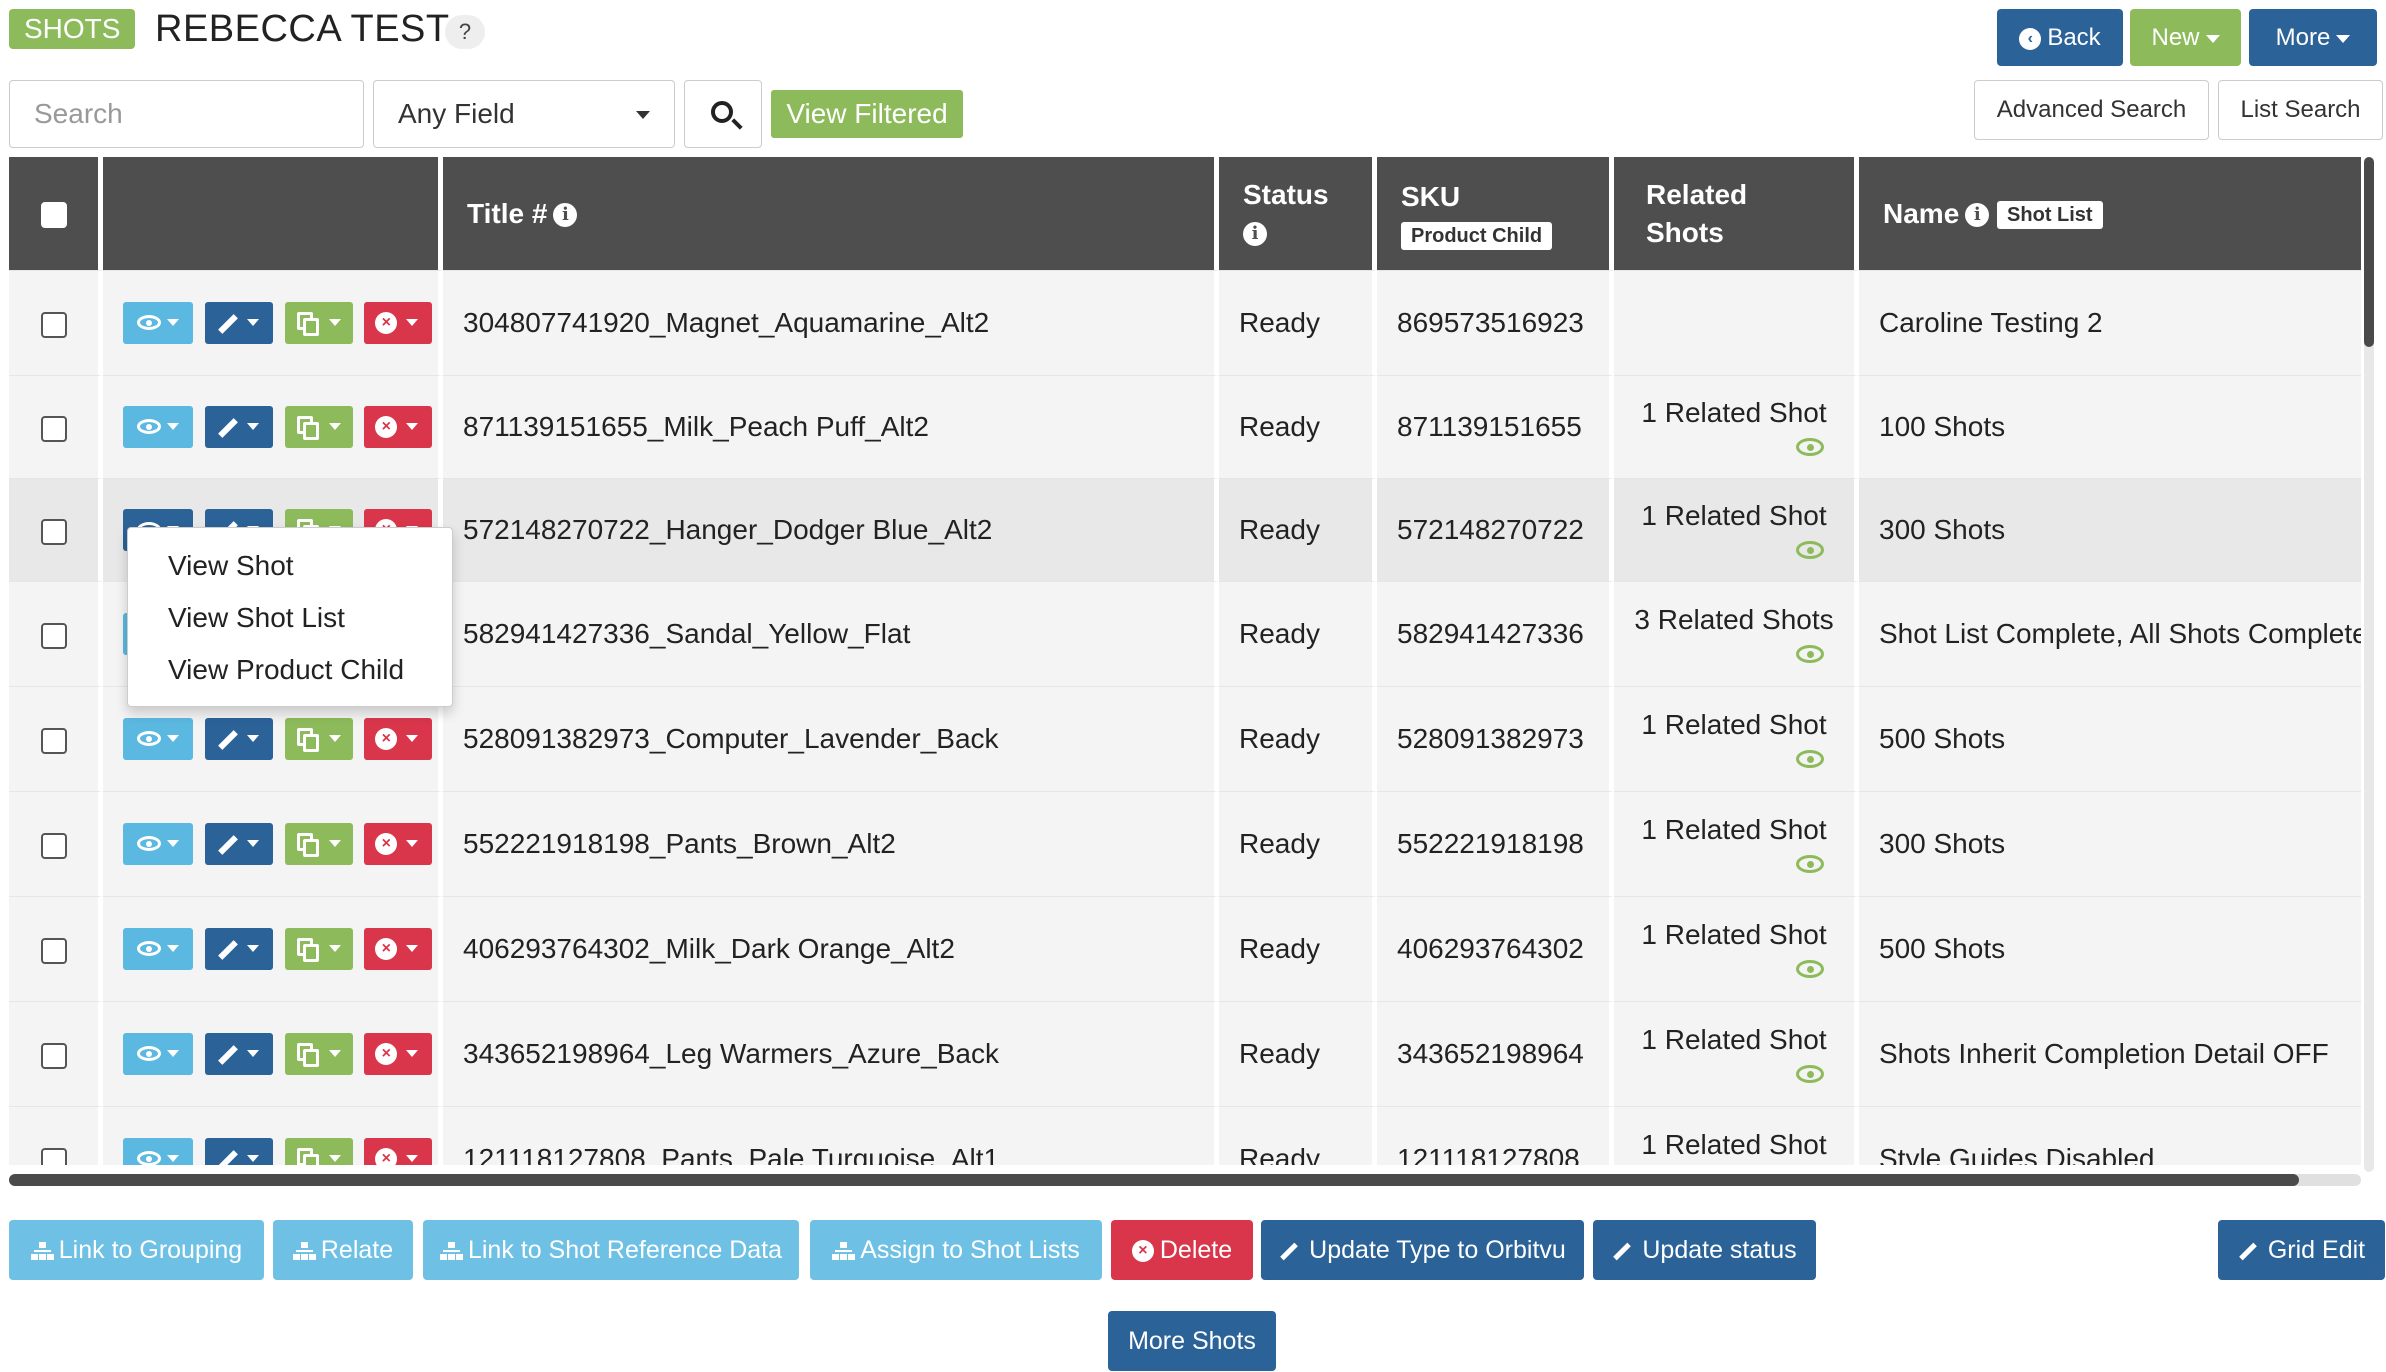  What do you see at coordinates (831, 1135) in the screenshot?
I see `title-cell: 121118127808_Pants_Pale Turquoise_Alt1` at bounding box center [831, 1135].